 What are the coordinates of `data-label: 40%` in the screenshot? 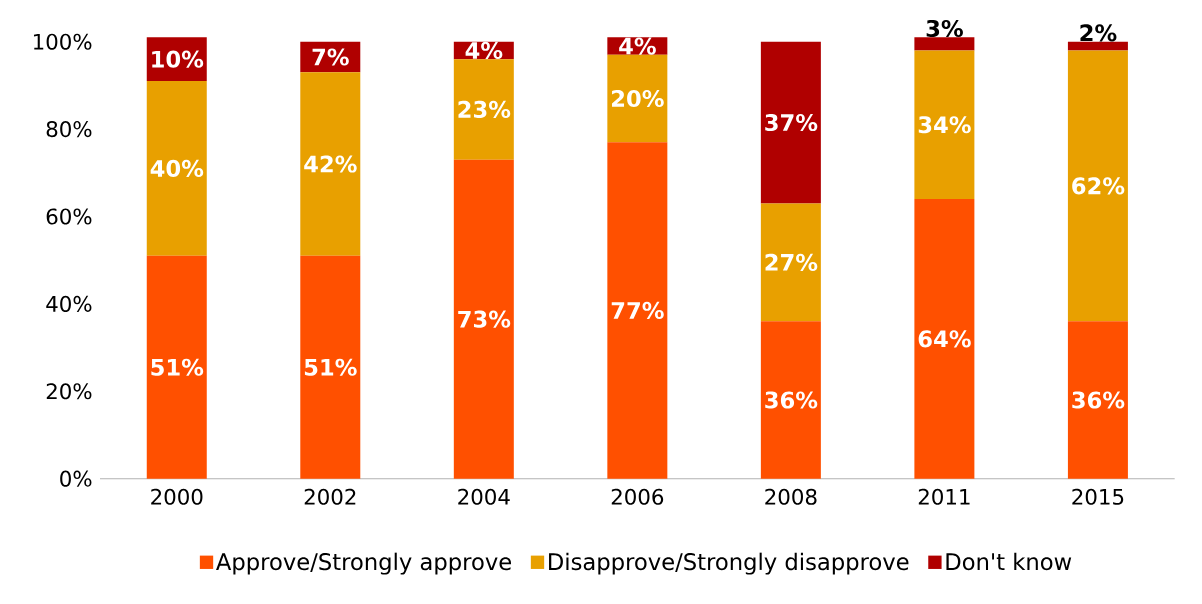 It's located at (177, 168).